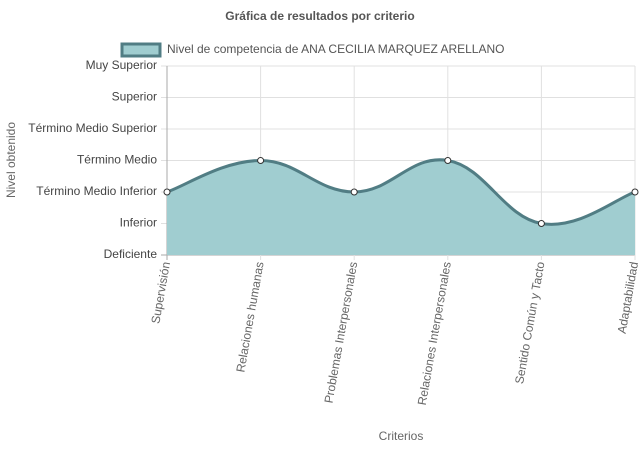  I want to click on legend-swatch, so click(141, 50).